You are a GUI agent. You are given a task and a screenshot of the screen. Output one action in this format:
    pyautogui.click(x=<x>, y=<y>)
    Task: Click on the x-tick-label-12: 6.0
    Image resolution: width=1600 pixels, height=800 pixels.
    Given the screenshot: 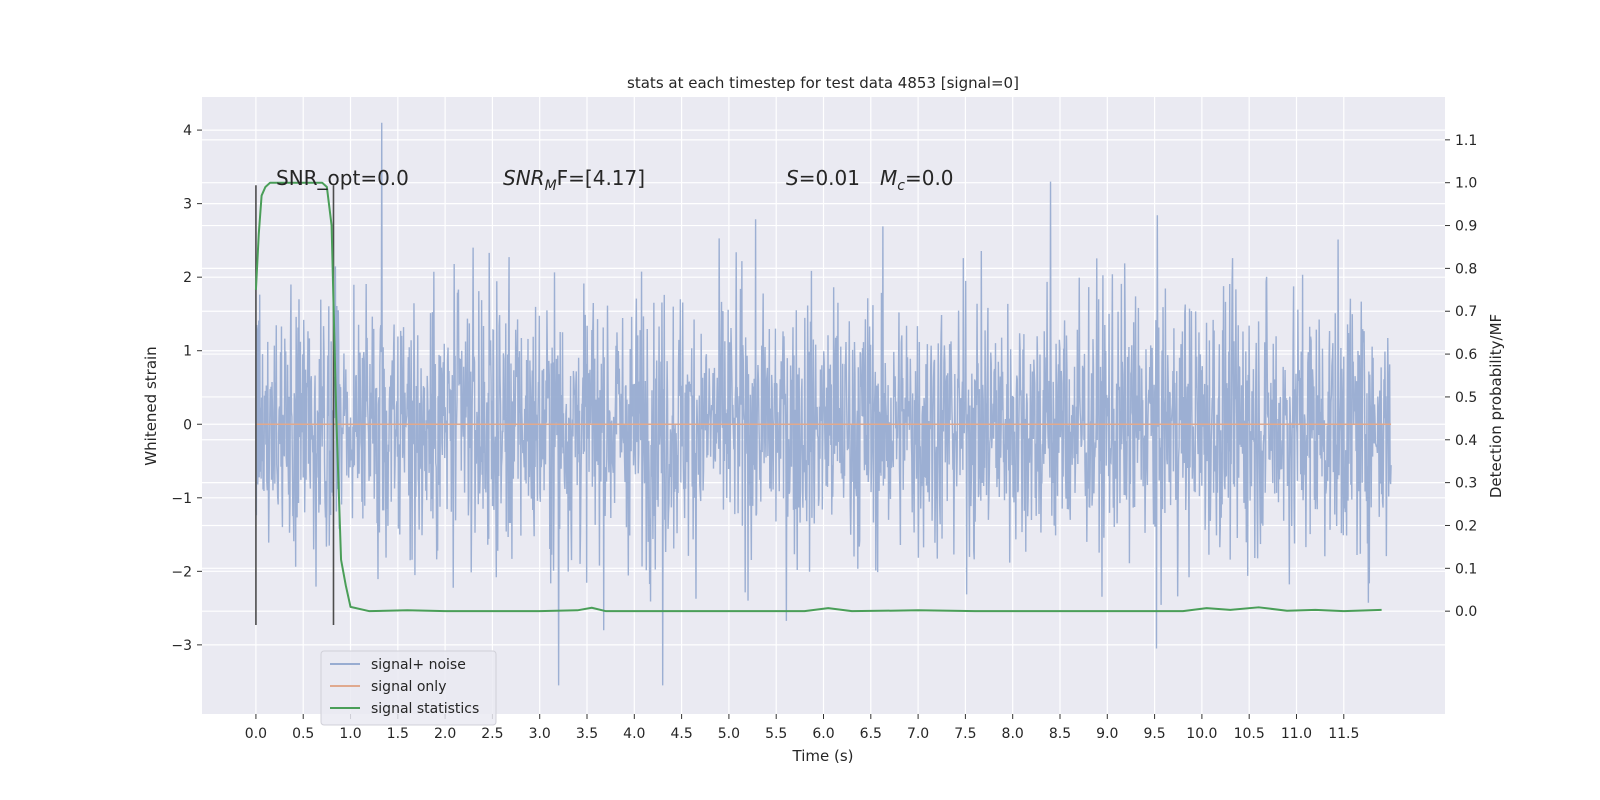 What is the action you would take?
    pyautogui.click(x=823, y=734)
    